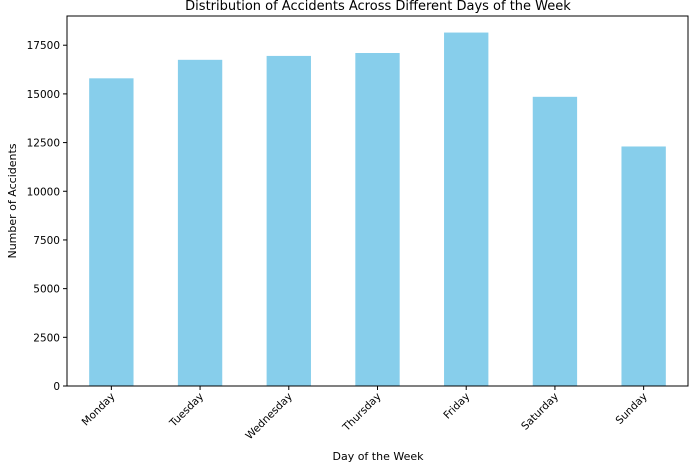 This screenshot has height=463, width=700. Describe the element at coordinates (43, 192) in the screenshot. I see `y-tick-label: 10000` at that location.